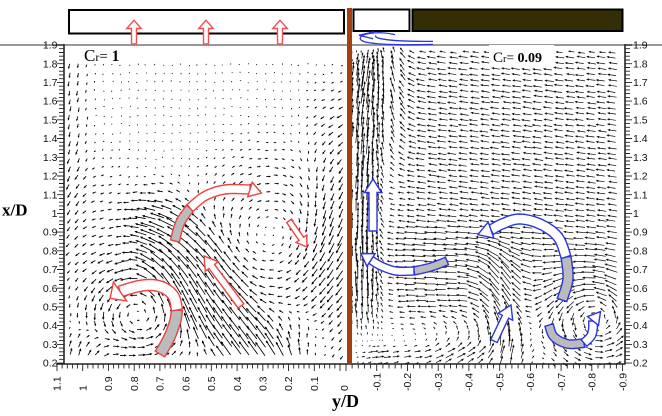 The width and height of the screenshot is (662, 416). I want to click on svg-text: Cr= 0.09, so click(517, 58).